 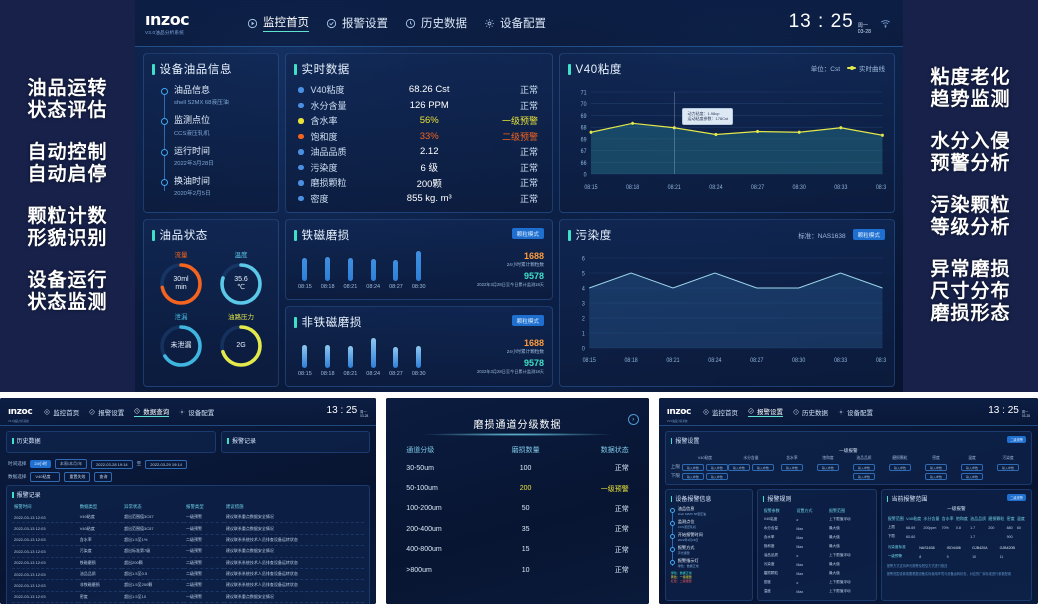 What do you see at coordinates (364, 415) in the screenshot?
I see `thumb-history-date: 03-28` at bounding box center [364, 415].